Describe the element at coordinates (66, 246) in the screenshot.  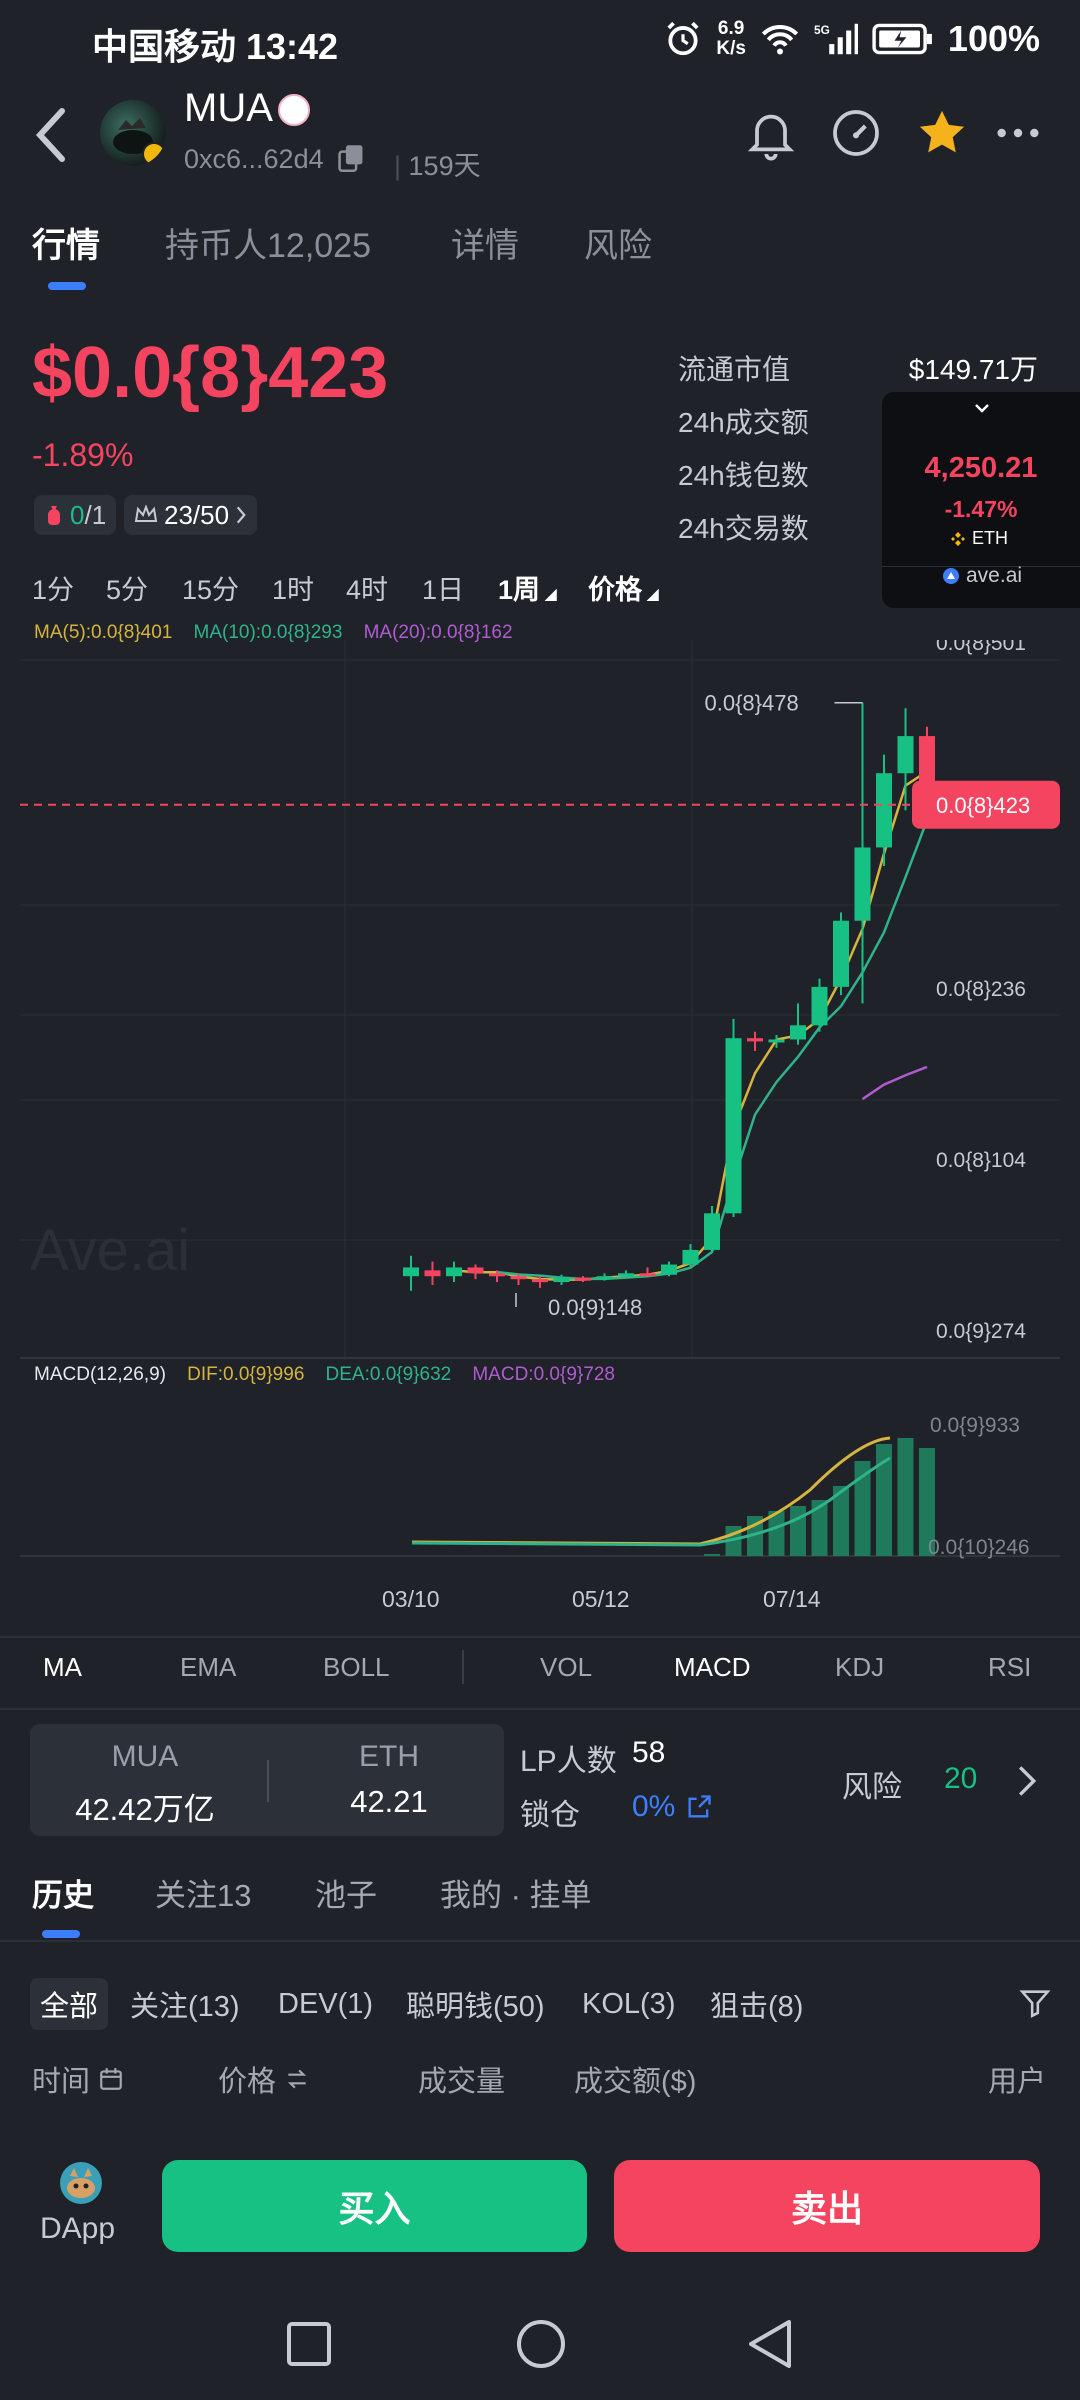
I see `tab-market: 行情` at that location.